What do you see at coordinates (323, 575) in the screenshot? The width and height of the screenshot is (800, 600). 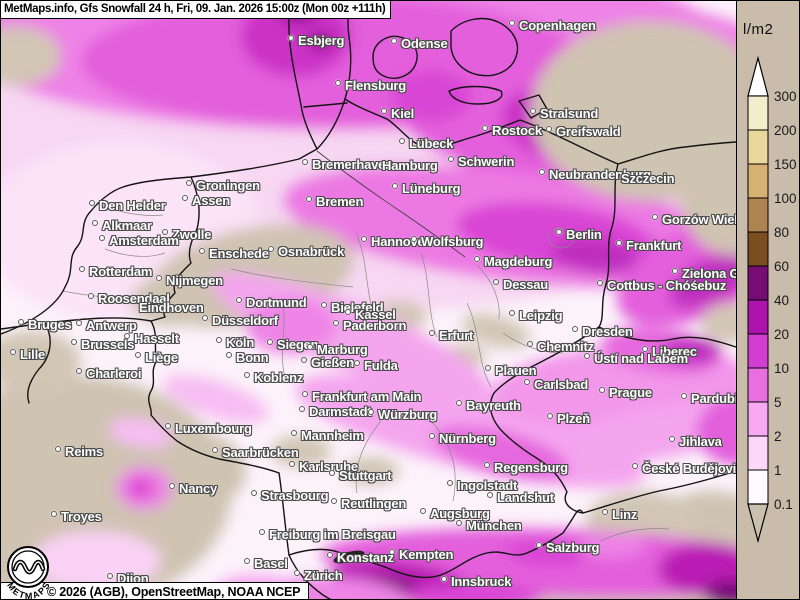 I see `city-name: Zürich` at bounding box center [323, 575].